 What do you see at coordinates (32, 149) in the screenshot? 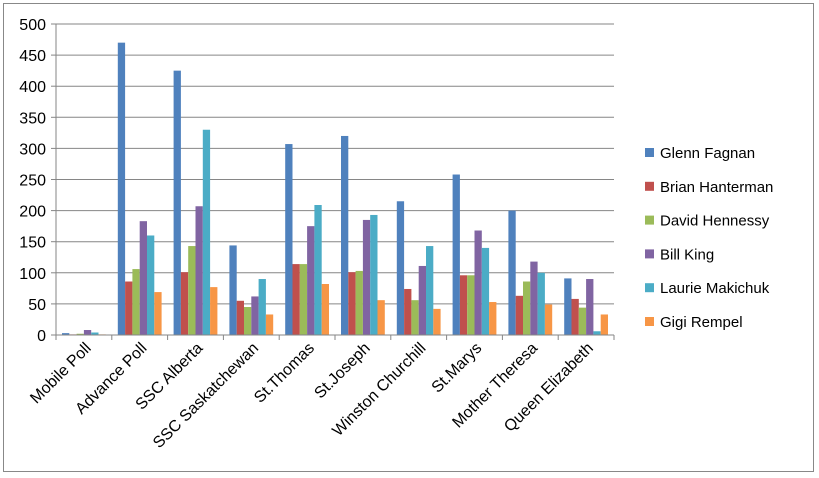
I see `y-tick-label: 300` at bounding box center [32, 149].